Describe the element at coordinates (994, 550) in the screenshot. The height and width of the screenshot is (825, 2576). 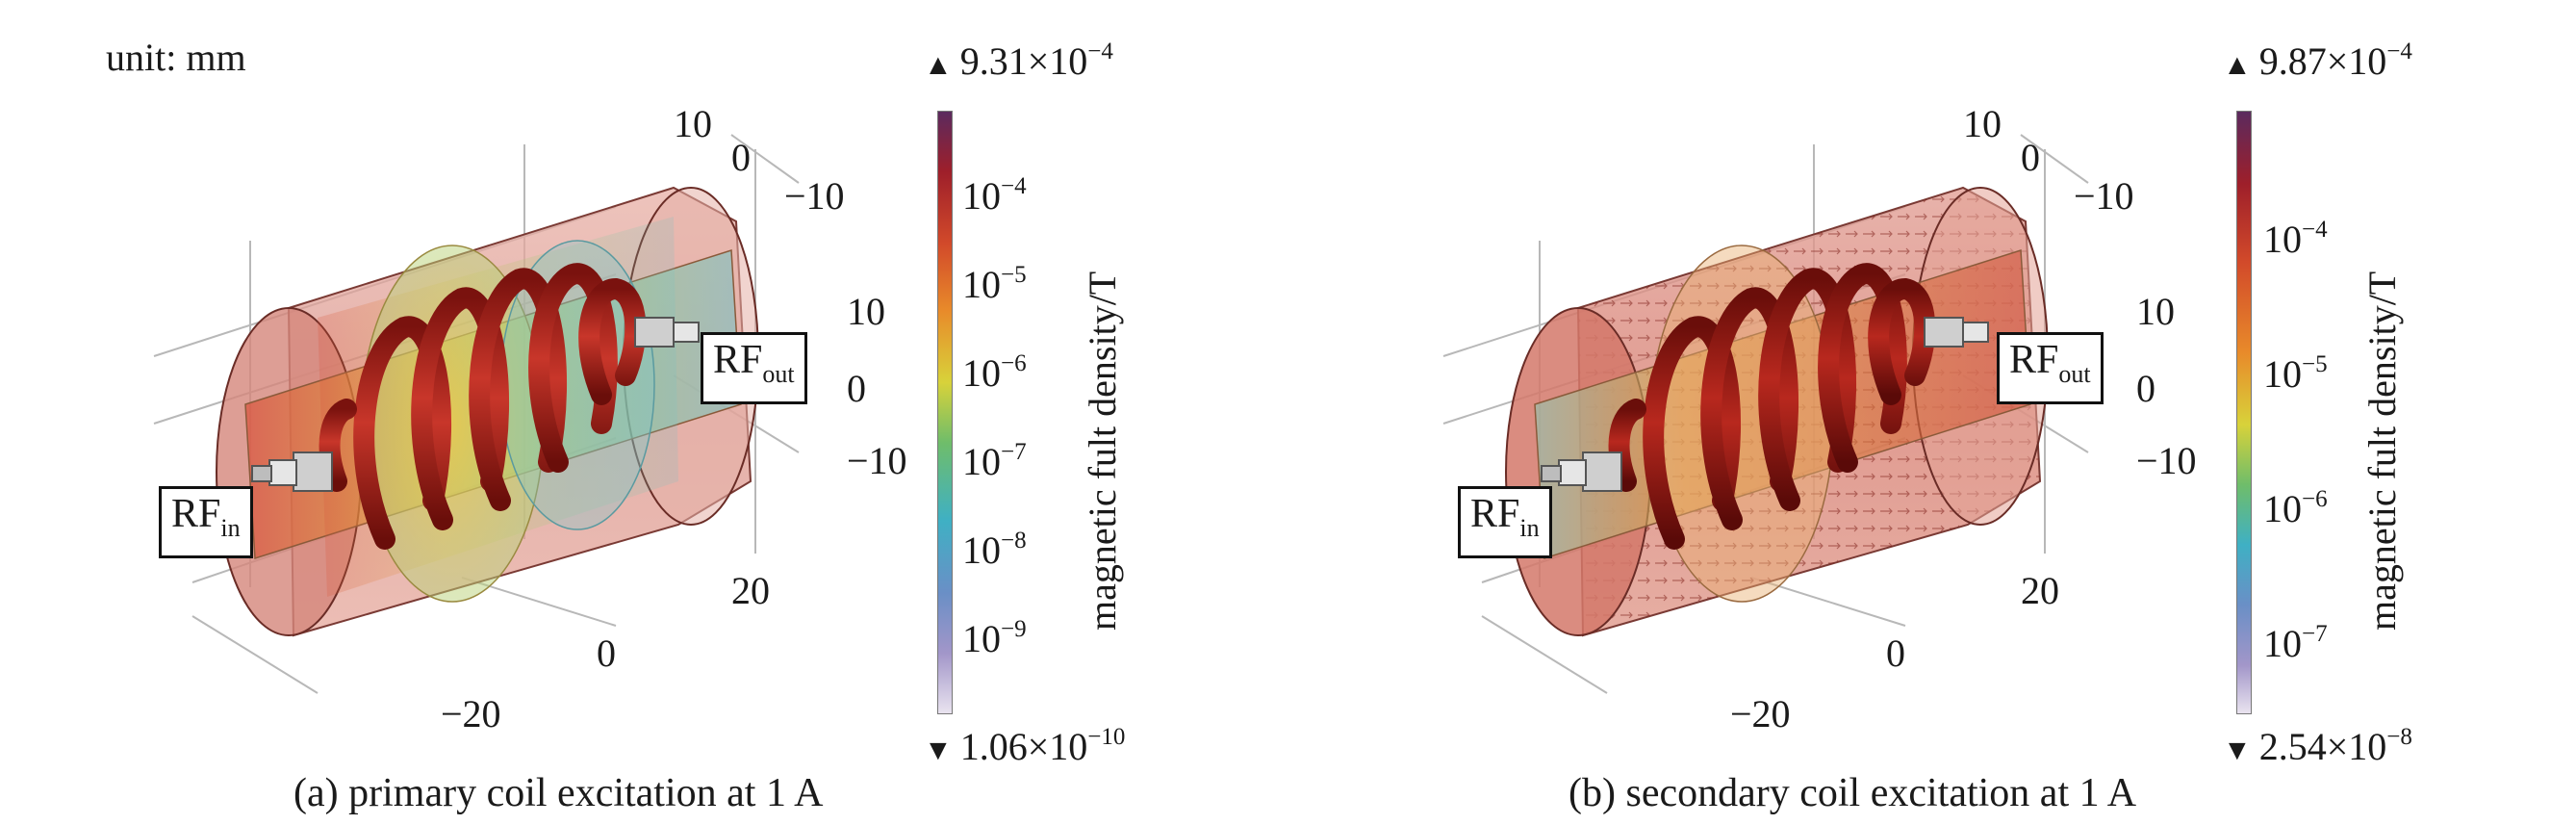
I see `colorbar-tick: 10⁻⁸` at that location.